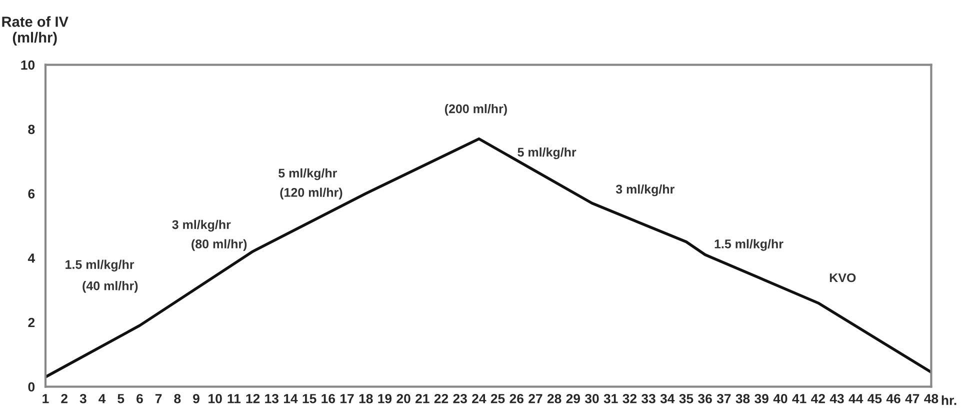  I want to click on x-tick-label: 25, so click(497, 399).